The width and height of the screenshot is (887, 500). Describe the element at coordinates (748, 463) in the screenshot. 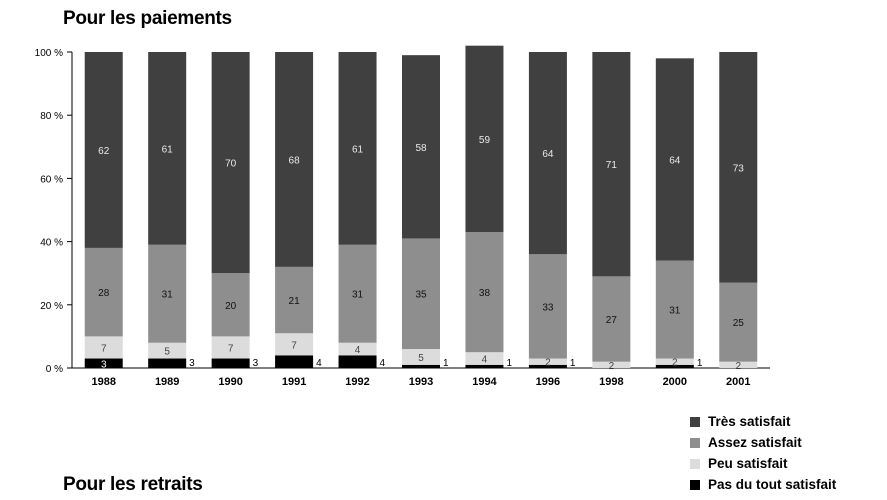

I see `legend-label: Peu satisfait` at that location.